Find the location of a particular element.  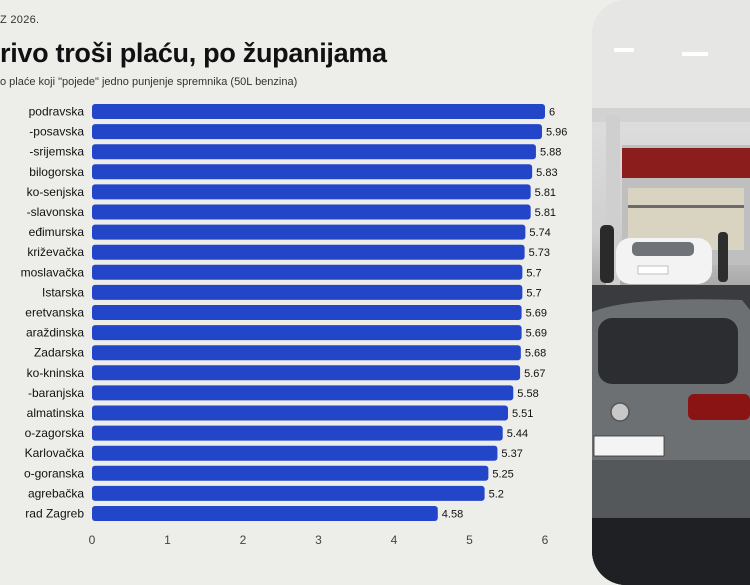

value-label: 5.73 is located at coordinates (539, 253).